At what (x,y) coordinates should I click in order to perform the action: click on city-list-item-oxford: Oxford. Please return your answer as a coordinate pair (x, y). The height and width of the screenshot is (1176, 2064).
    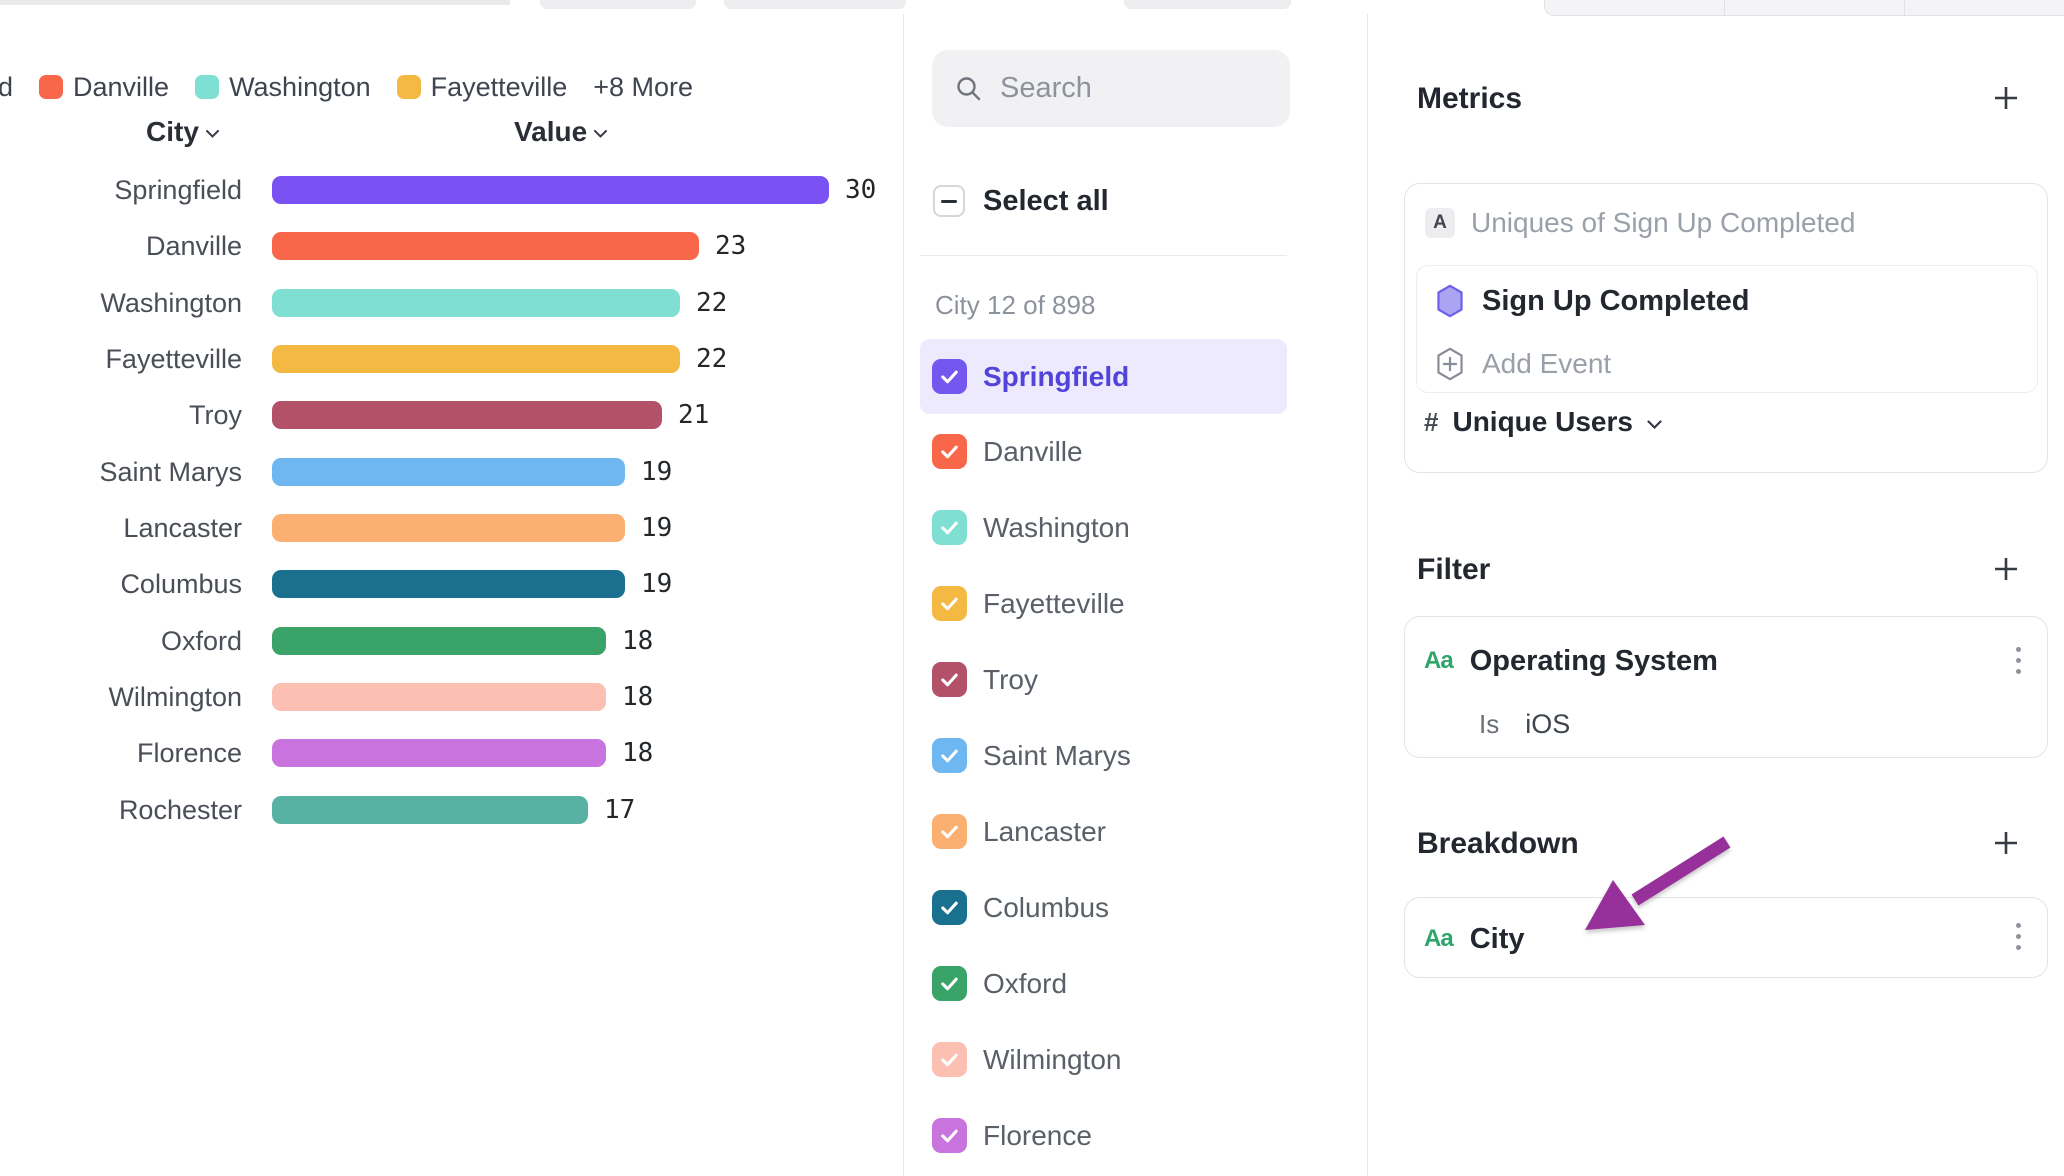
    Looking at the image, I should click on (1103, 983).